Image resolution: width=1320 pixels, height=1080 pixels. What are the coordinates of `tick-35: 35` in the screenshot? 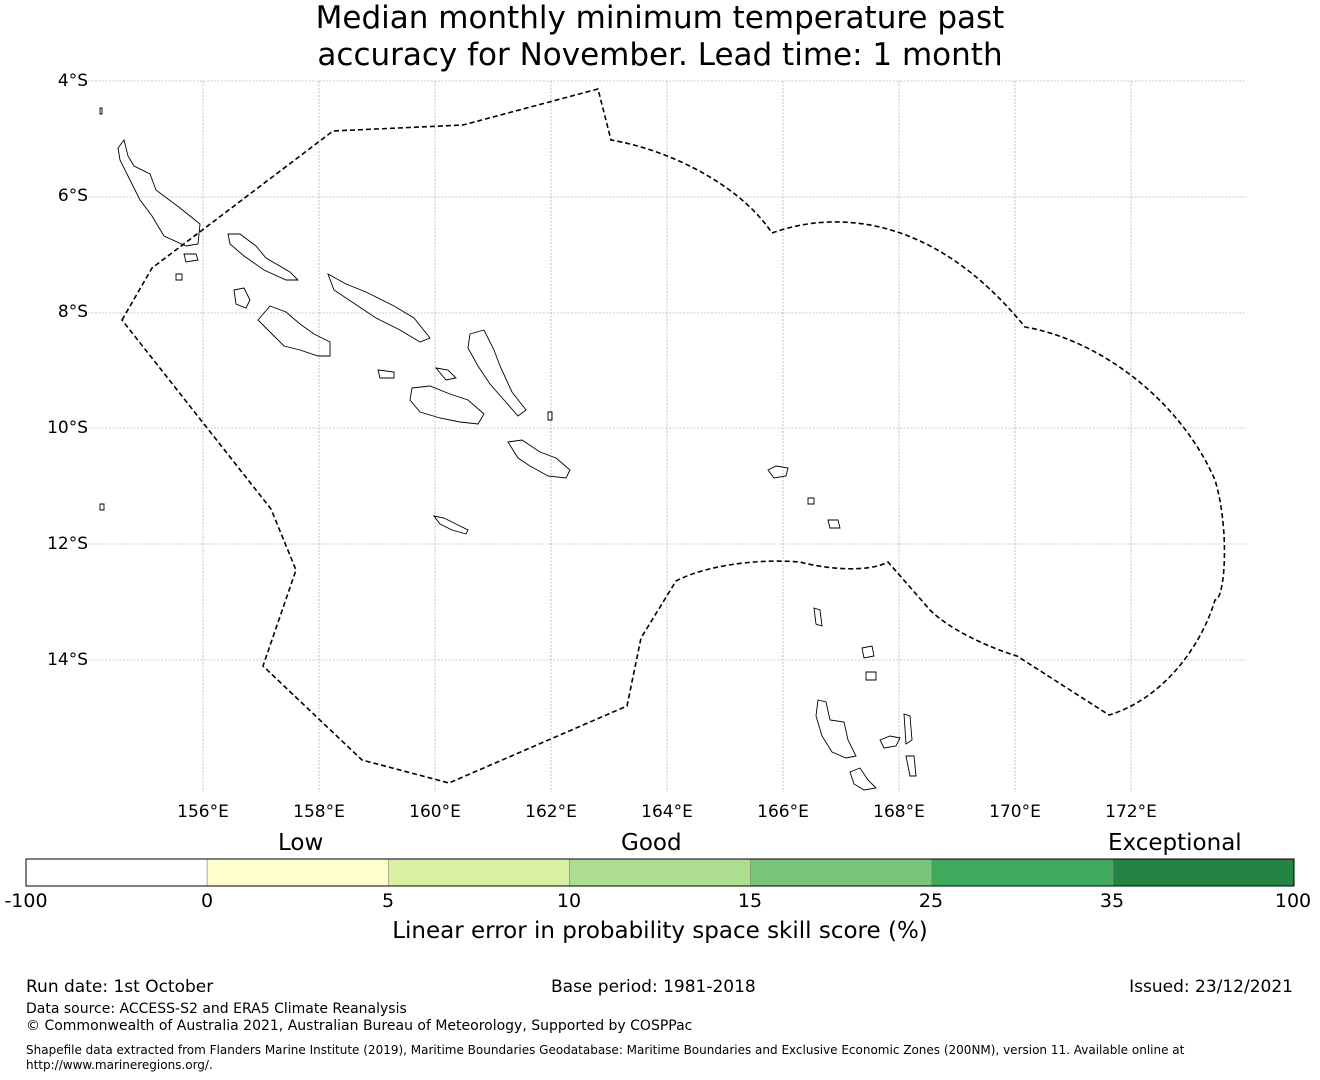 It's located at (1112, 901).